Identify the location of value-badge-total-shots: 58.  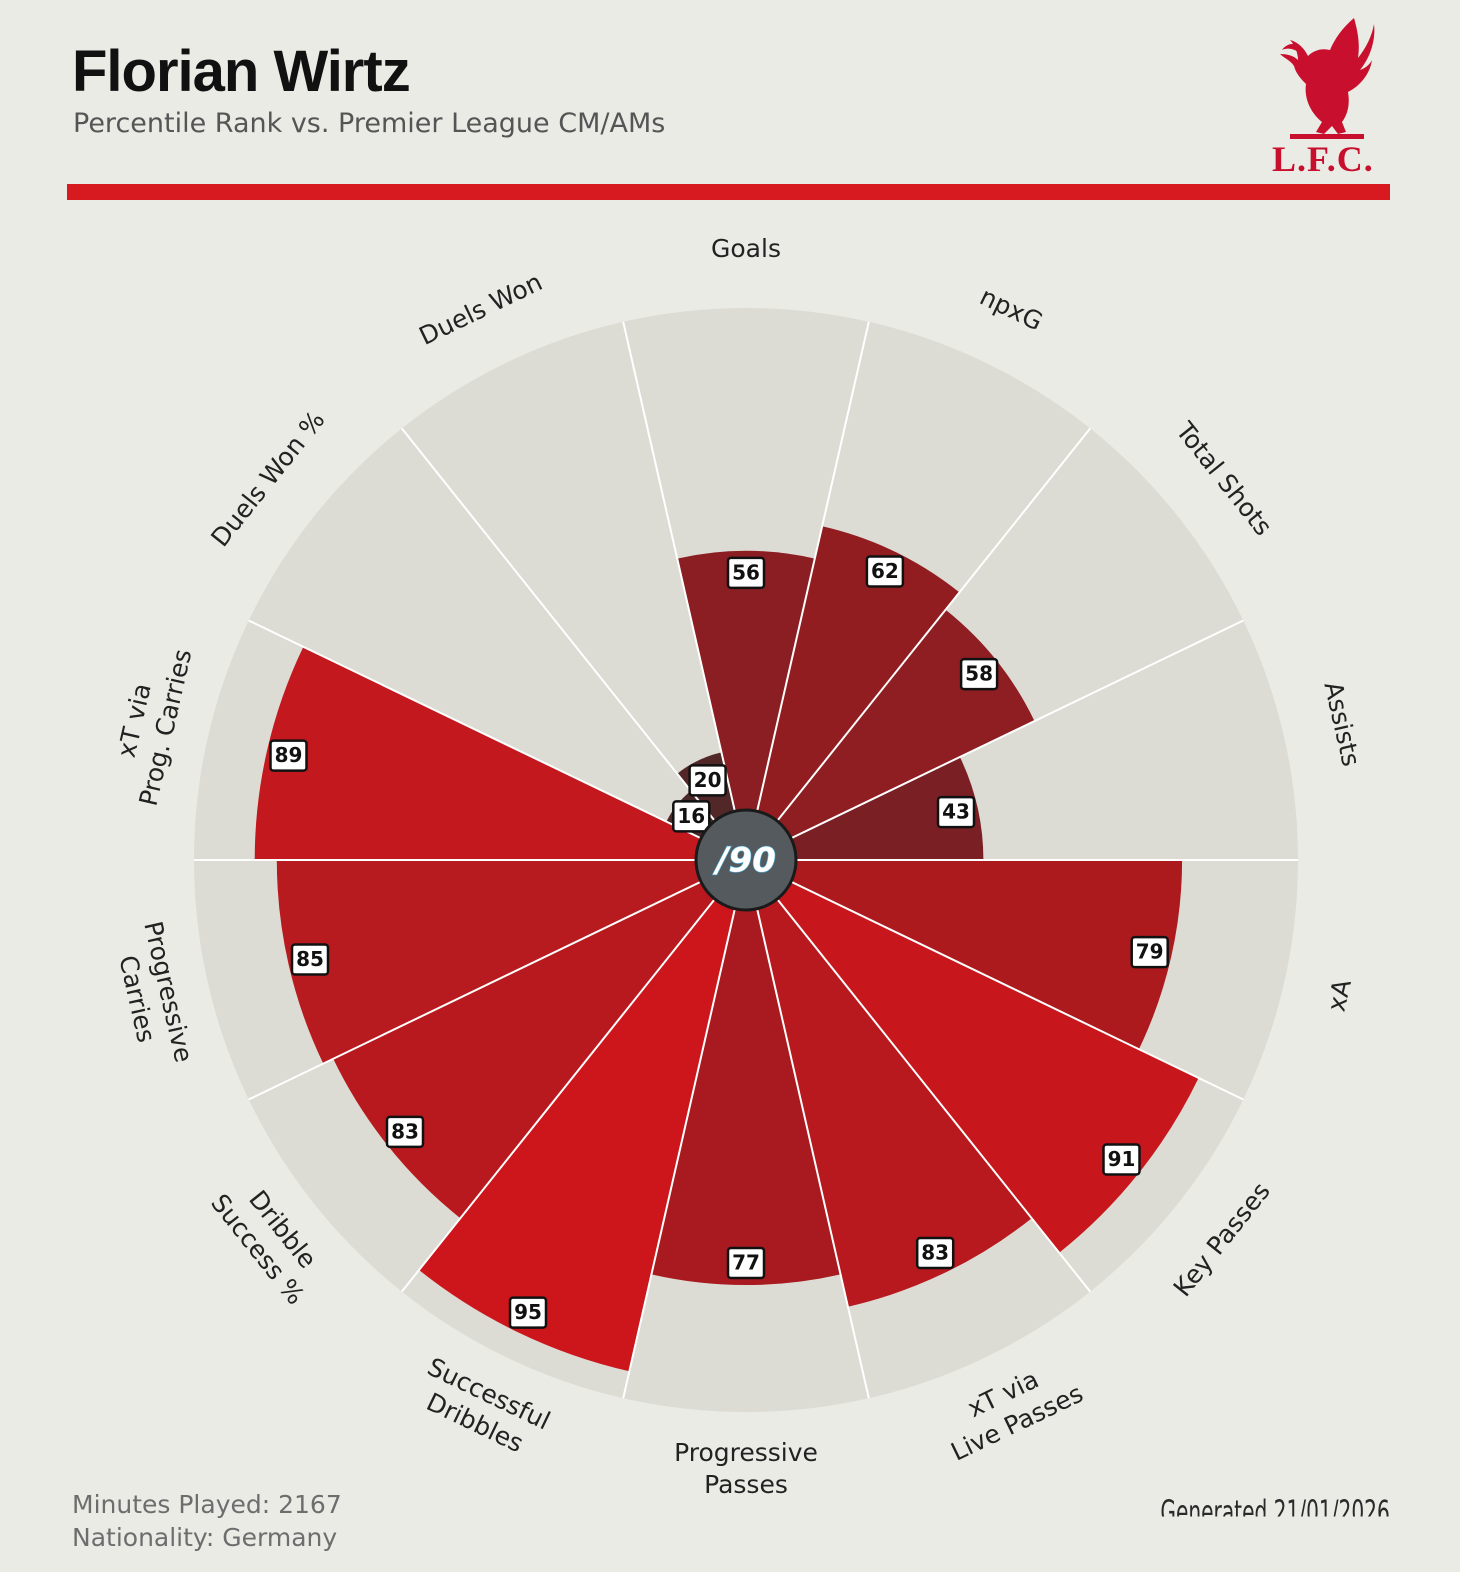
(979, 674).